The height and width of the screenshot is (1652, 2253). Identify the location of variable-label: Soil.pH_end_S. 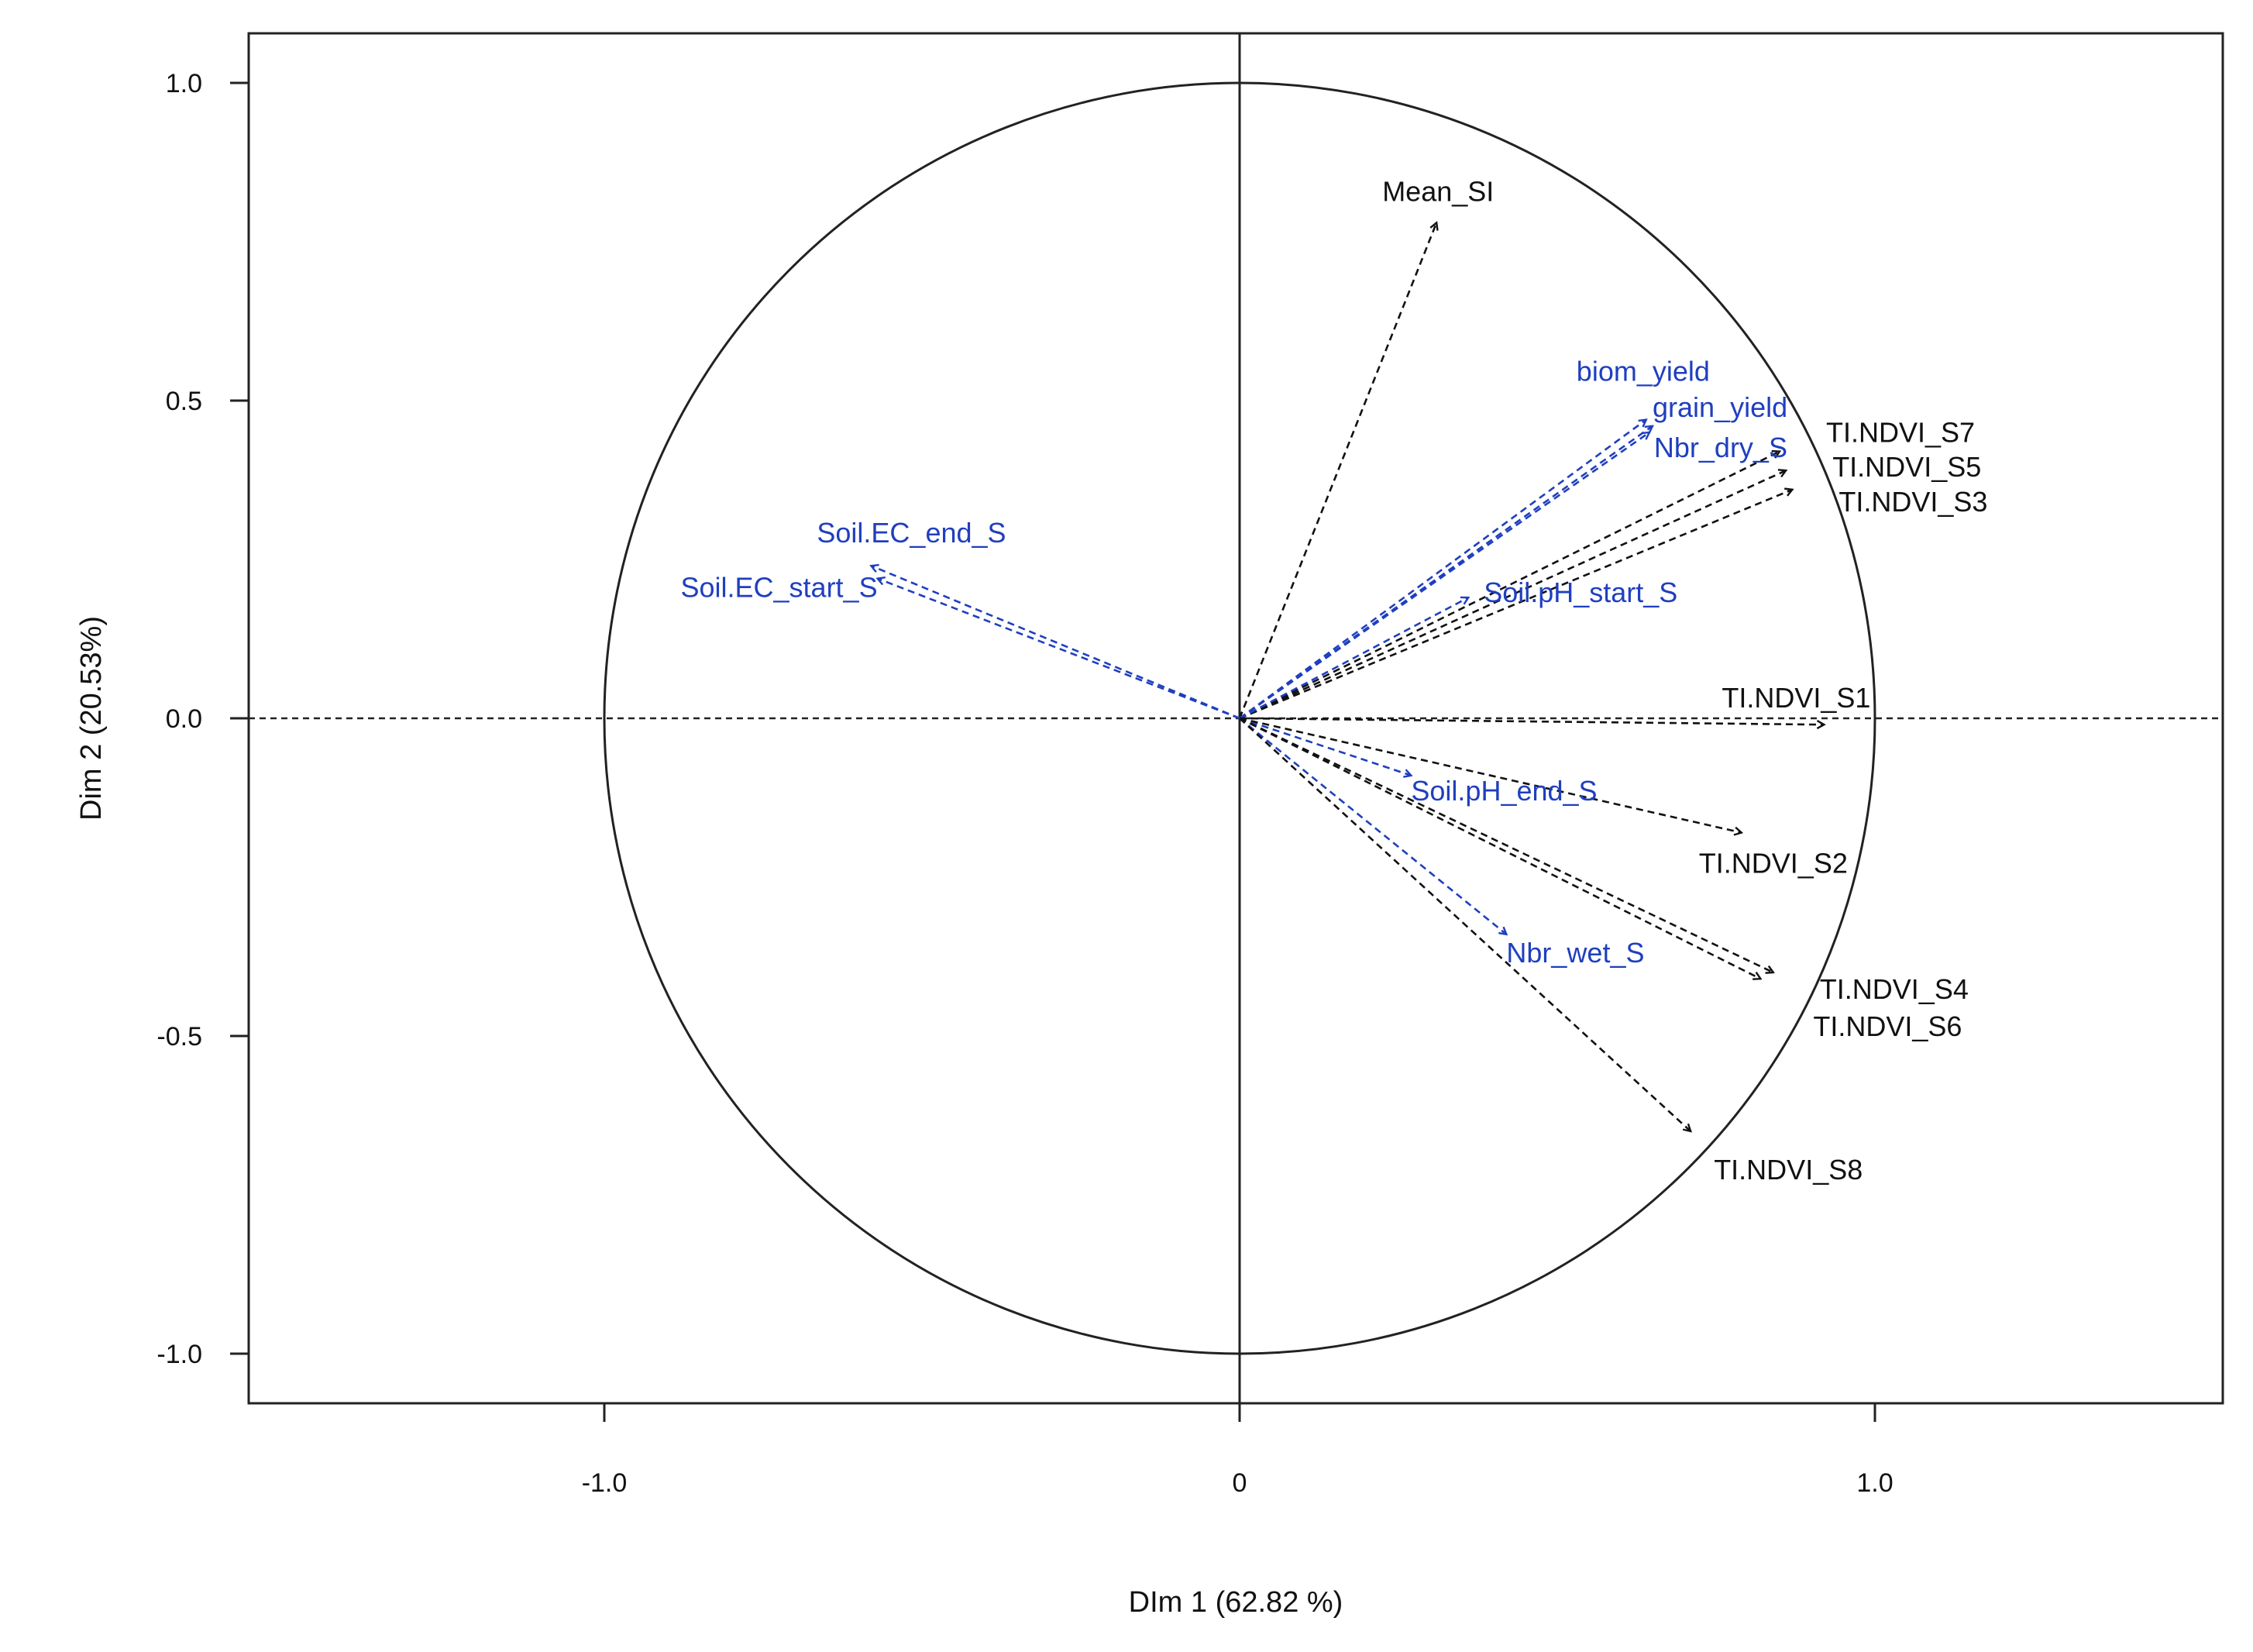
(1504, 791).